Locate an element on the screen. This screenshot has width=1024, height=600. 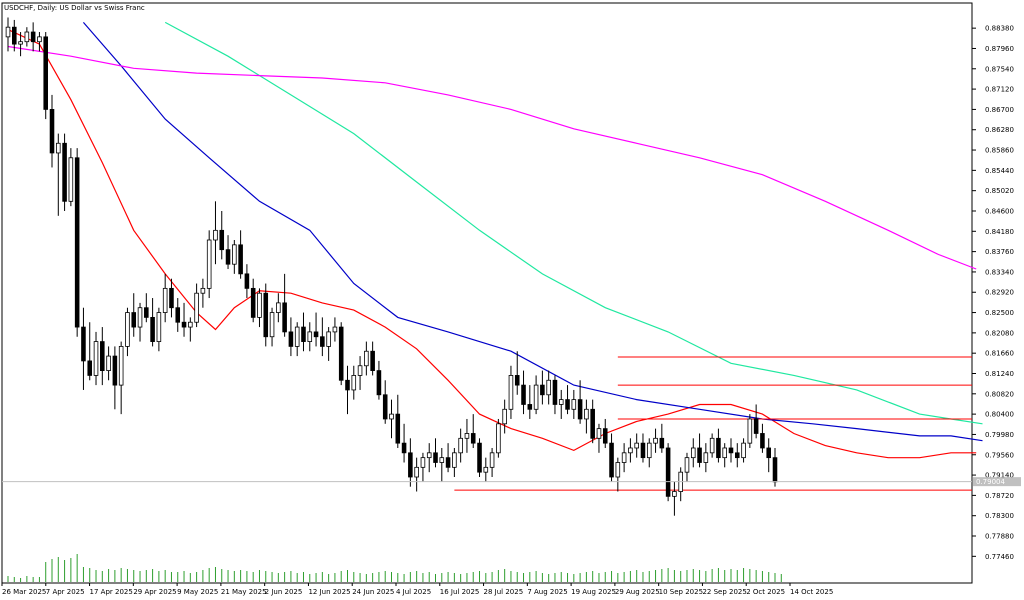
price-tick-label: 0.82080 is located at coordinates (999, 333).